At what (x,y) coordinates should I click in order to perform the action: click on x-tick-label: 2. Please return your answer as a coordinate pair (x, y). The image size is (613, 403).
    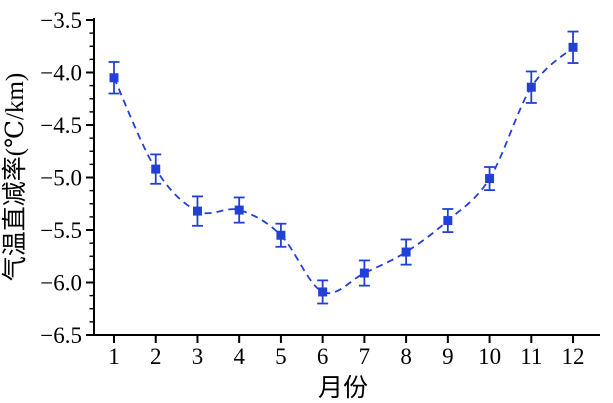
    Looking at the image, I should click on (156, 356).